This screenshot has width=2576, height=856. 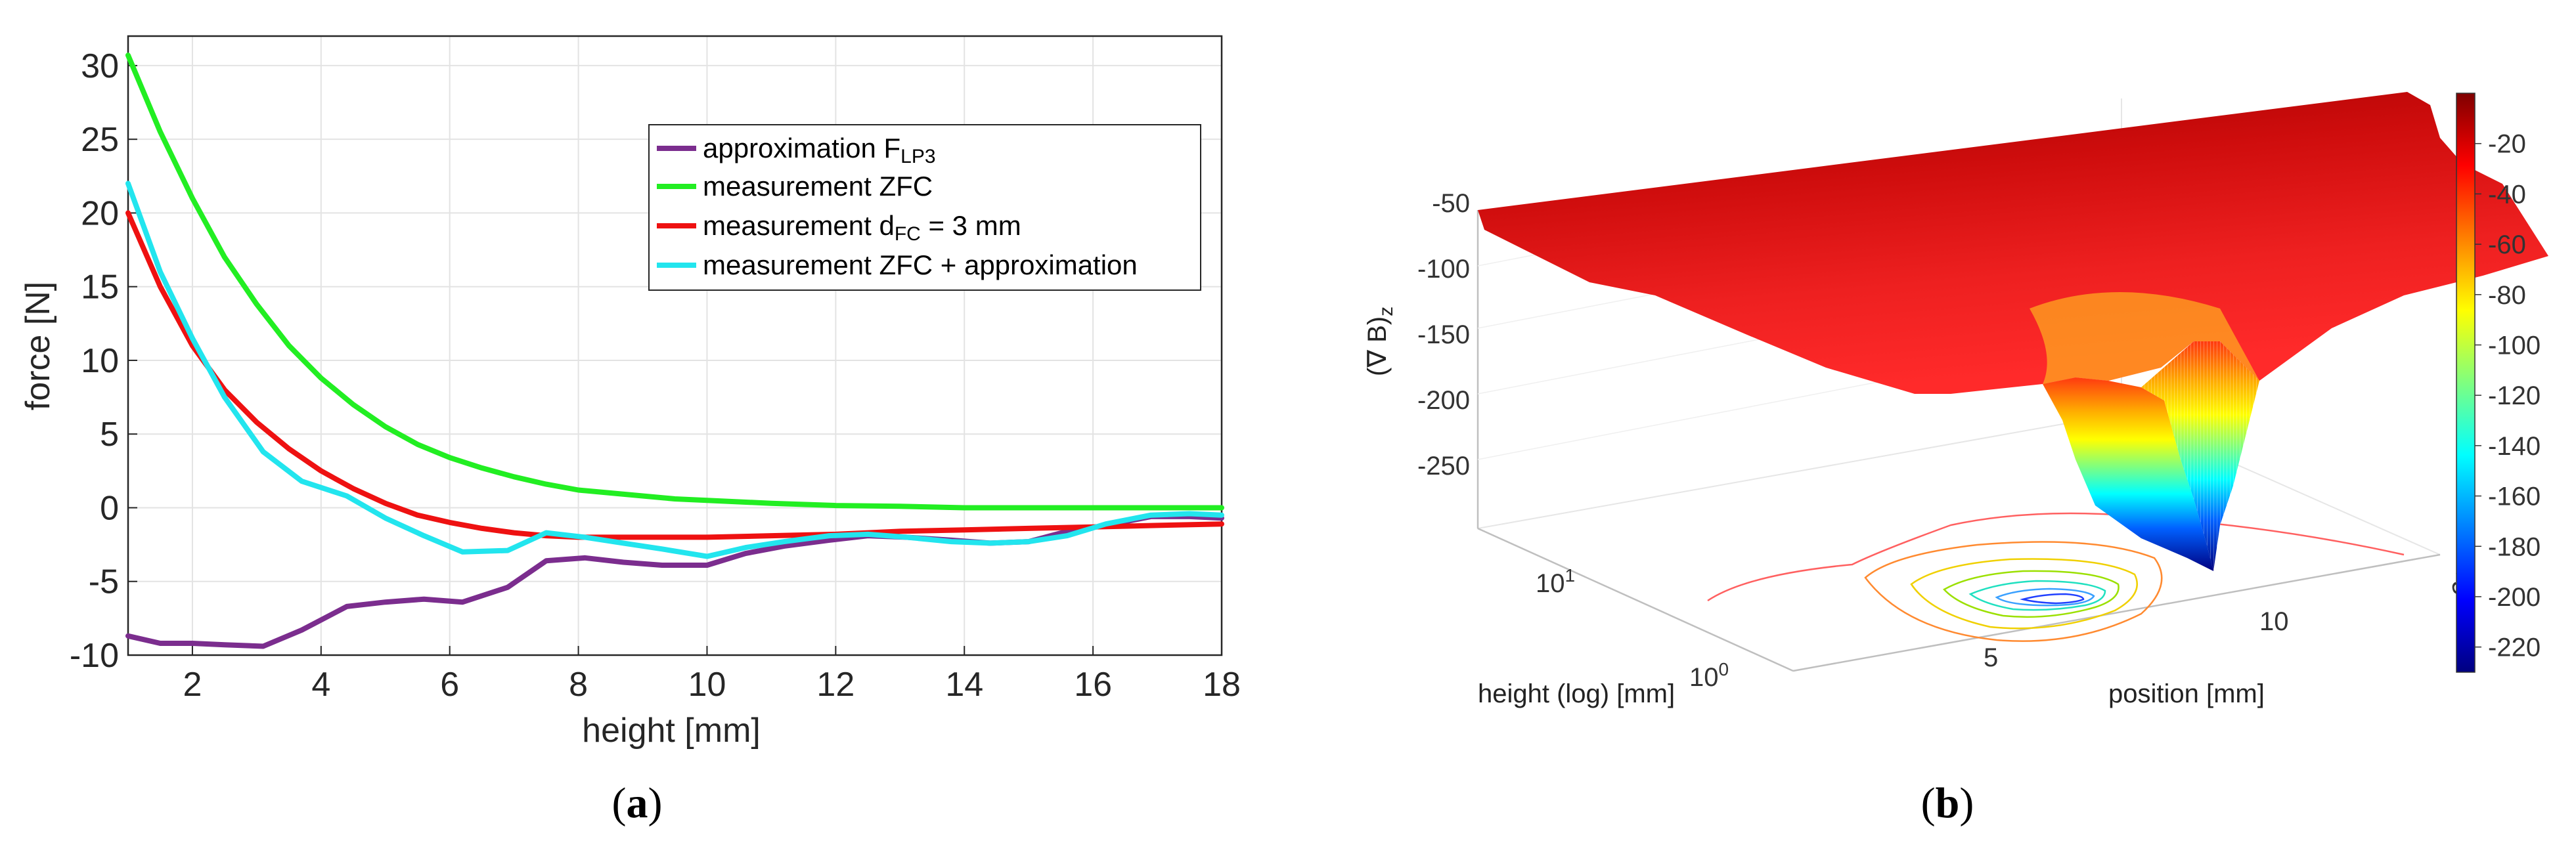 What do you see at coordinates (2013, 243) in the screenshot?
I see `surface-top-sheet` at bounding box center [2013, 243].